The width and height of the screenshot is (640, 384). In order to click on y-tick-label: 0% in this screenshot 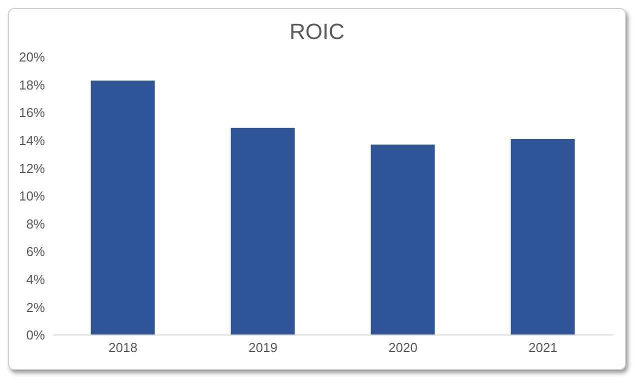, I will do `click(36, 335)`.